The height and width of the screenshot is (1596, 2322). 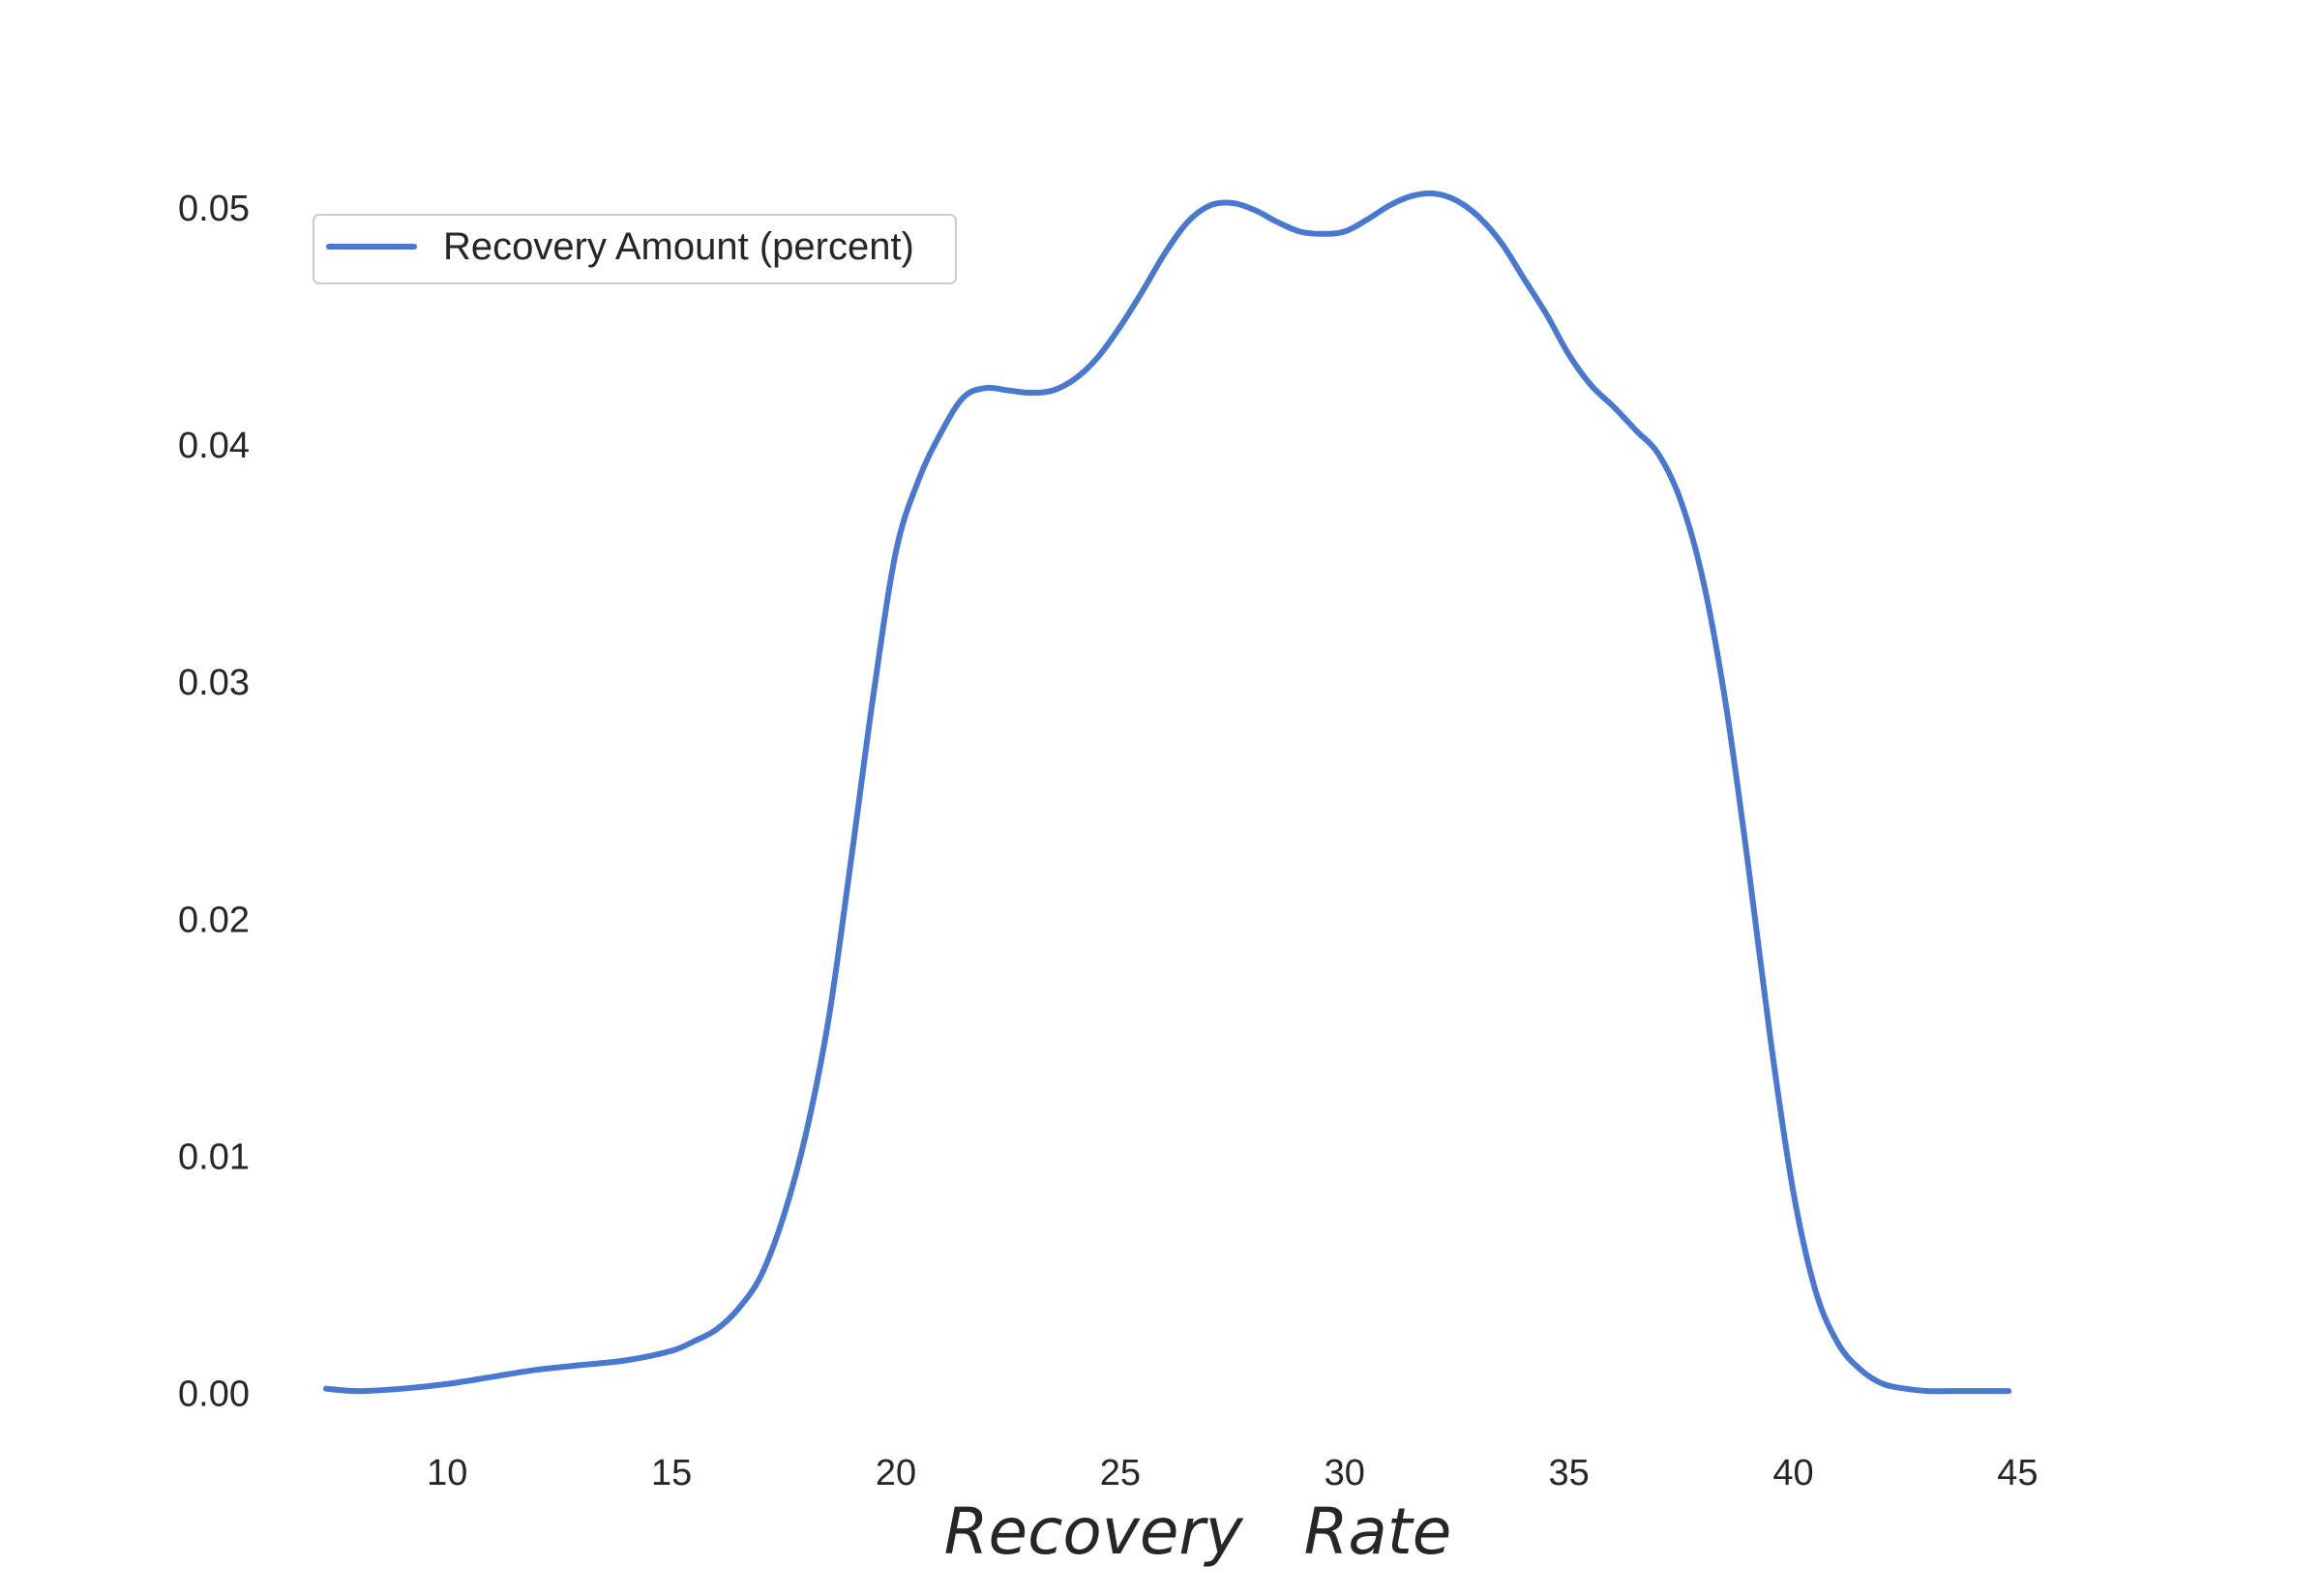 What do you see at coordinates (214, 683) in the screenshot?
I see `y-tick-label: 0.03` at bounding box center [214, 683].